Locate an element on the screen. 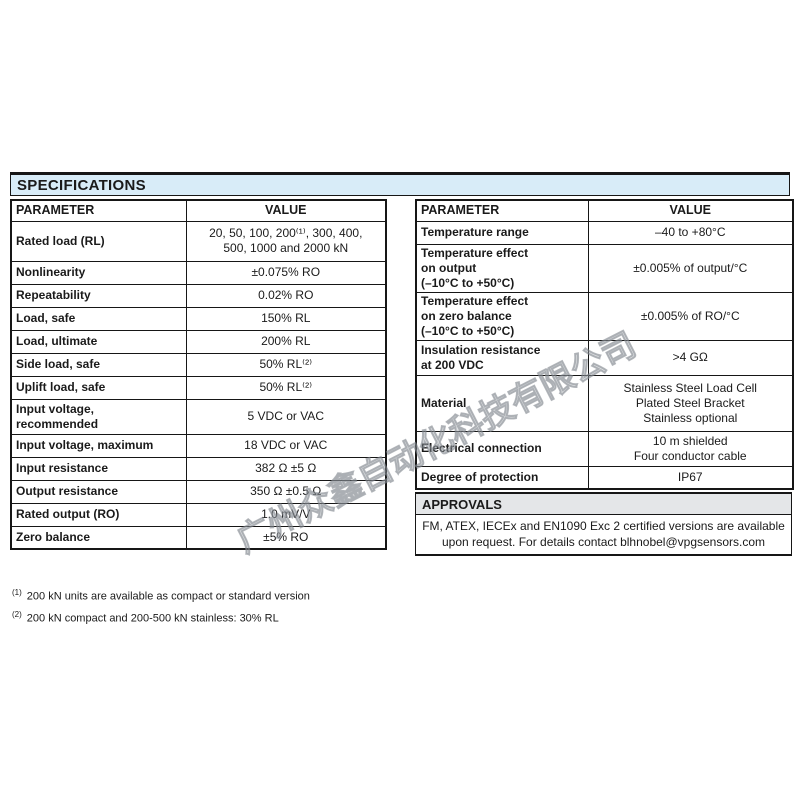 This screenshot has width=800, height=800. param-cell: Nonlinearity is located at coordinates (98, 272).